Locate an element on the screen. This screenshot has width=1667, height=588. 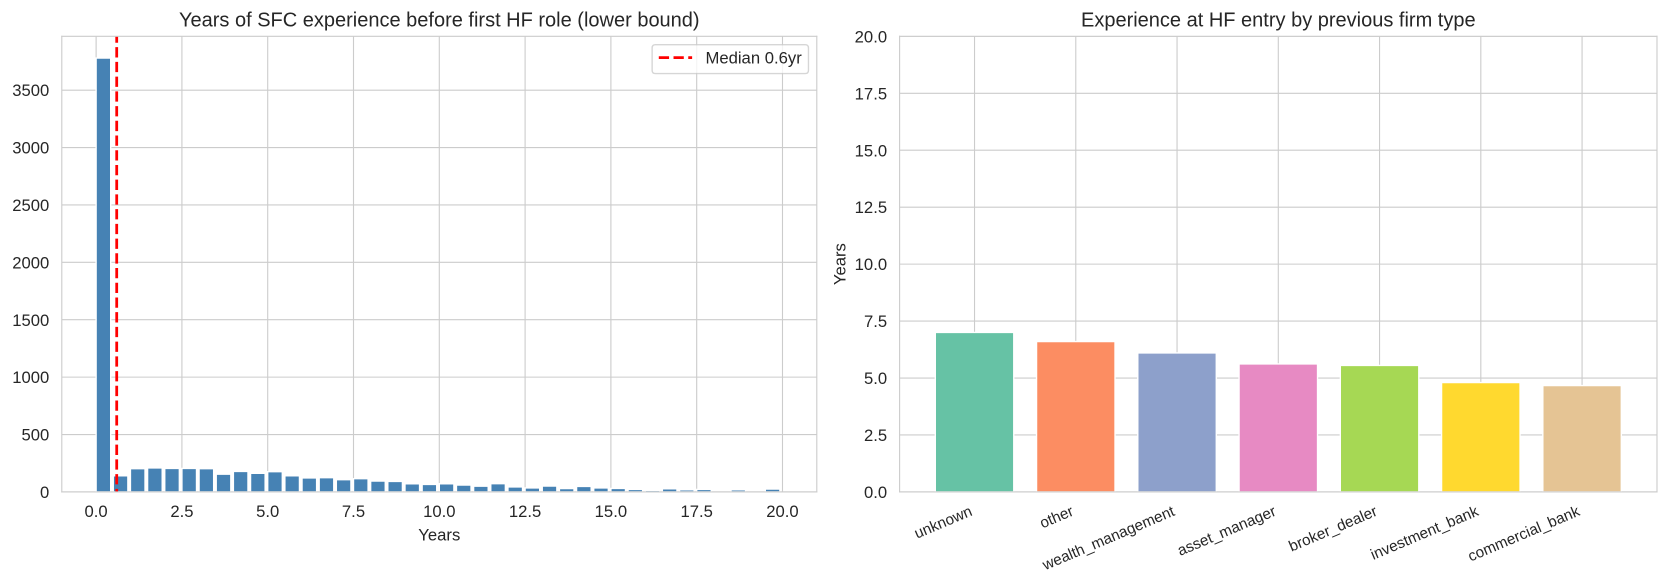
svg-text: 3000 is located at coordinates (30, 148).